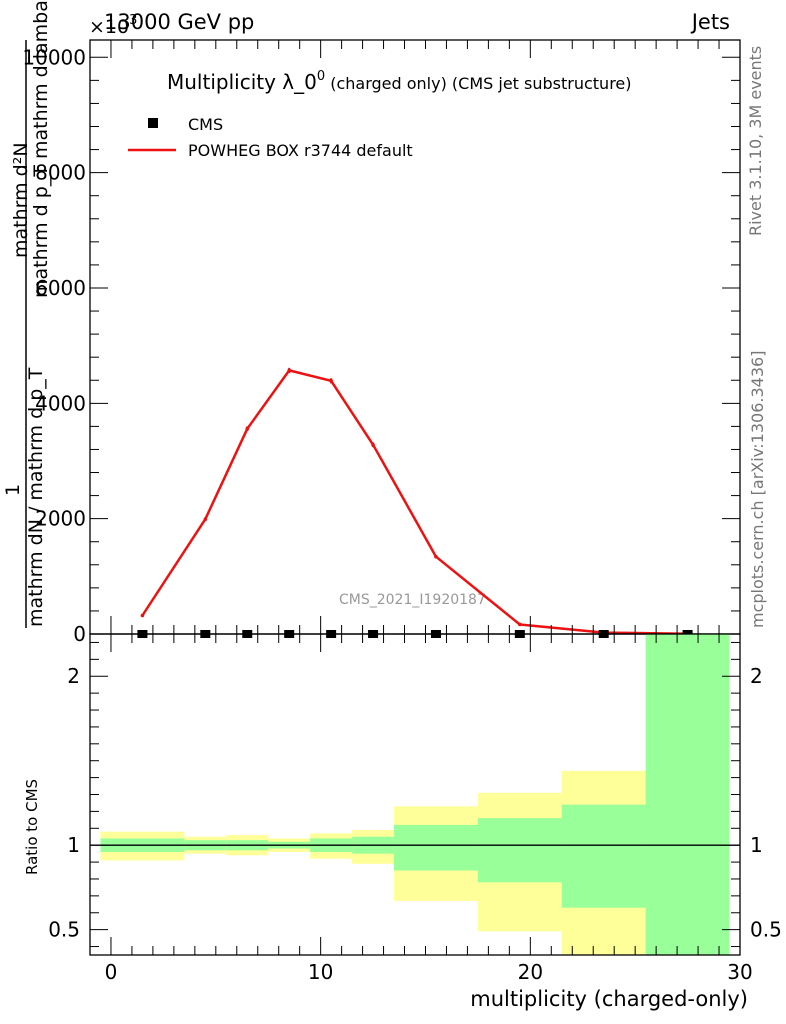 This screenshot has width=786, height=1024. What do you see at coordinates (32, 827) in the screenshot?
I see `ratio-ylabel: Ratio to CMS` at bounding box center [32, 827].